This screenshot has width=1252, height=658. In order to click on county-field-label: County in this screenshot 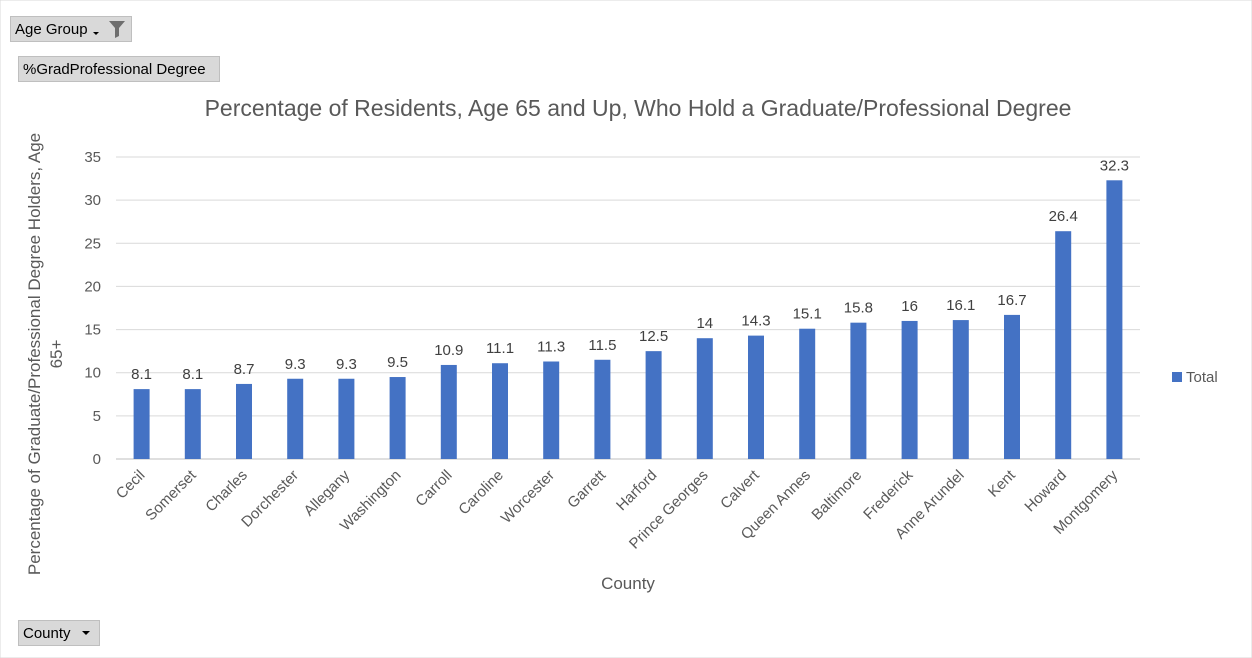, I will do `click(47, 633)`.